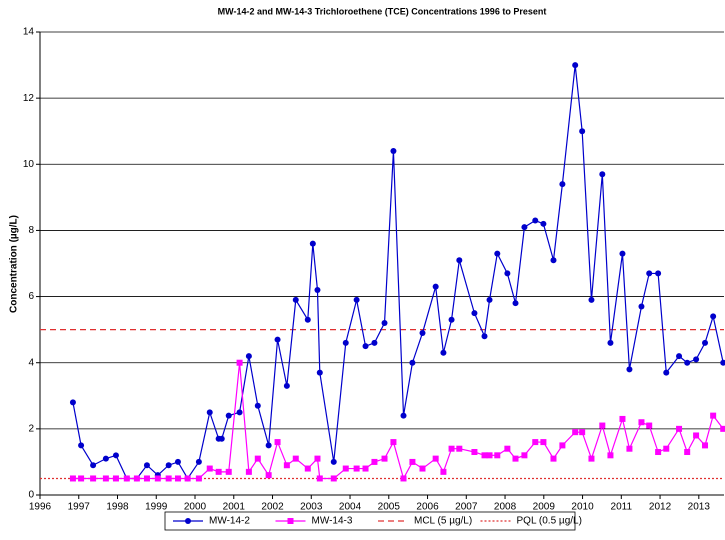 The height and width of the screenshot is (540, 725). Describe the element at coordinates (466, 507) in the screenshot. I see `x-tick-label: 2007` at that location.